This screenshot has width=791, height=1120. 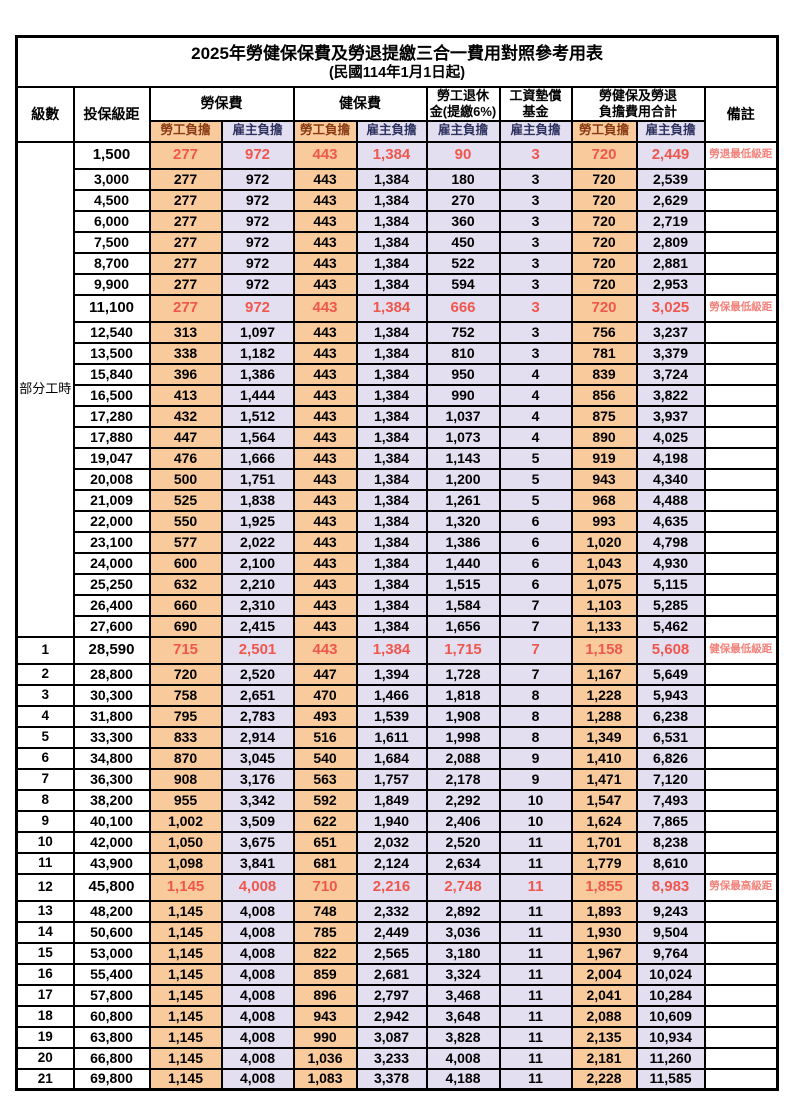 What do you see at coordinates (45, 800) in the screenshot?
I see `level-cell: 8` at bounding box center [45, 800].